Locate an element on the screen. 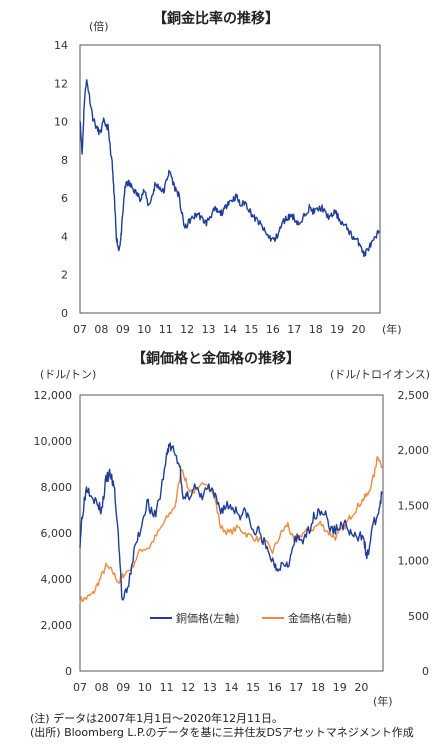  legend-copper-label: 銅価格(左軸) is located at coordinates (208, 618).